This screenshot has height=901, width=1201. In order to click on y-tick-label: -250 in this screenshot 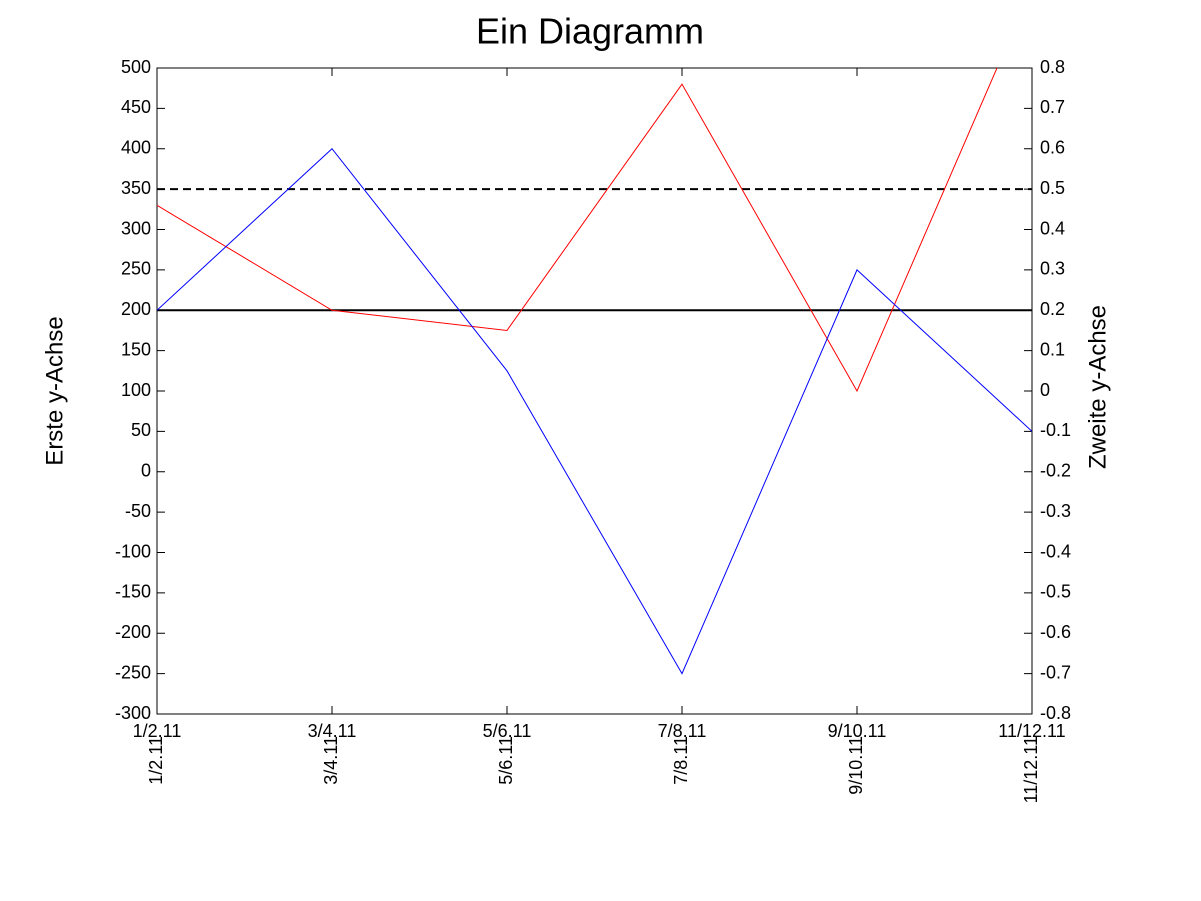, I will do `click(133, 672)`.